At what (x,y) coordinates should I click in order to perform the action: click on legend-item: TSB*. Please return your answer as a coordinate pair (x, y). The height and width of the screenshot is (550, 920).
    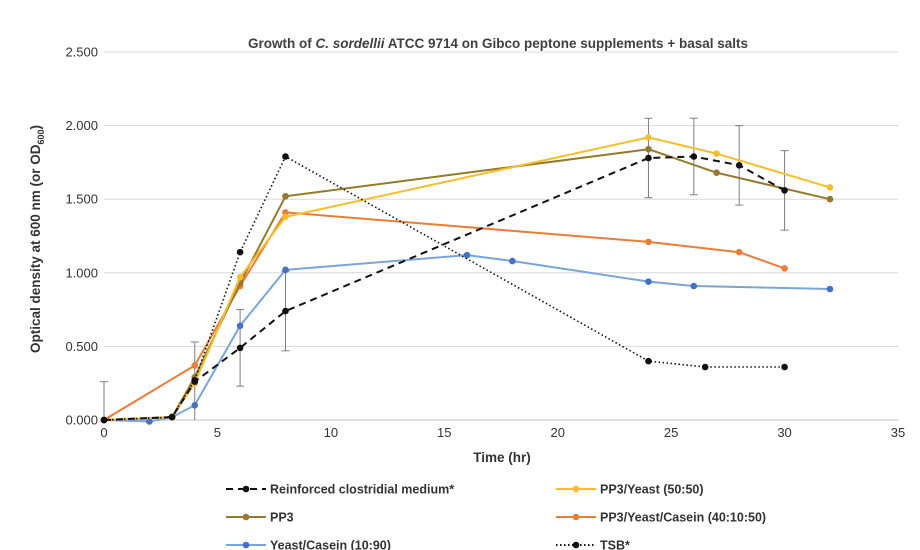
    Looking at the image, I should click on (593, 544).